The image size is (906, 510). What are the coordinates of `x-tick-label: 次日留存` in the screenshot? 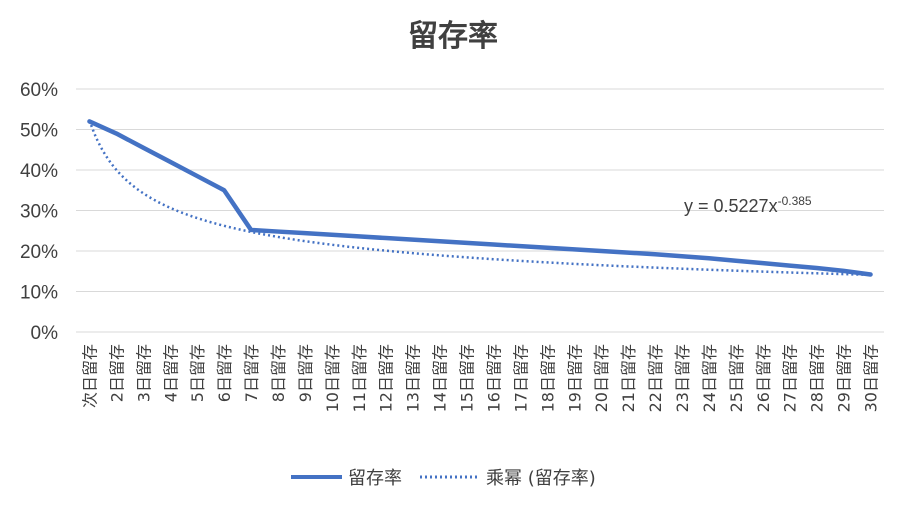 It's located at (89, 376).